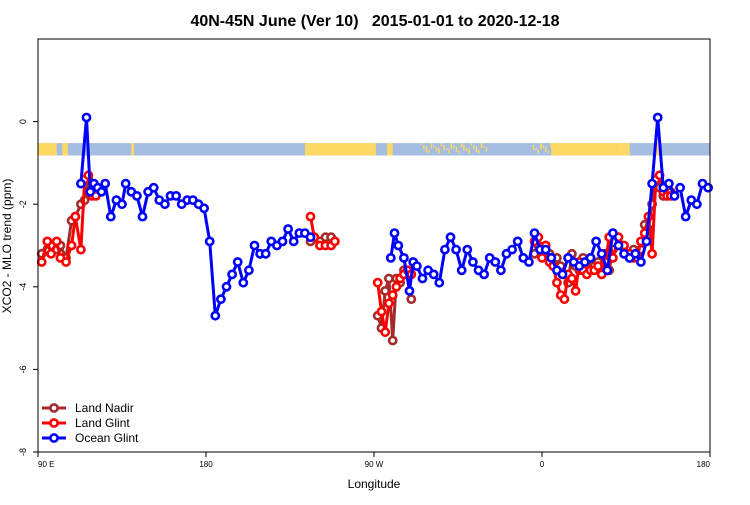 The height and width of the screenshot is (505, 750). I want to click on legend-label: Ocean Glint, so click(107, 438).